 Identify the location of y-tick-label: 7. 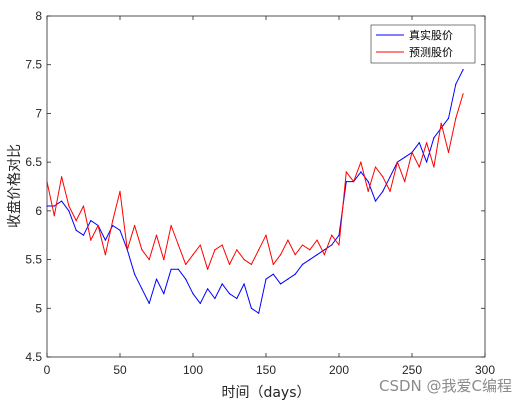
(38, 113).